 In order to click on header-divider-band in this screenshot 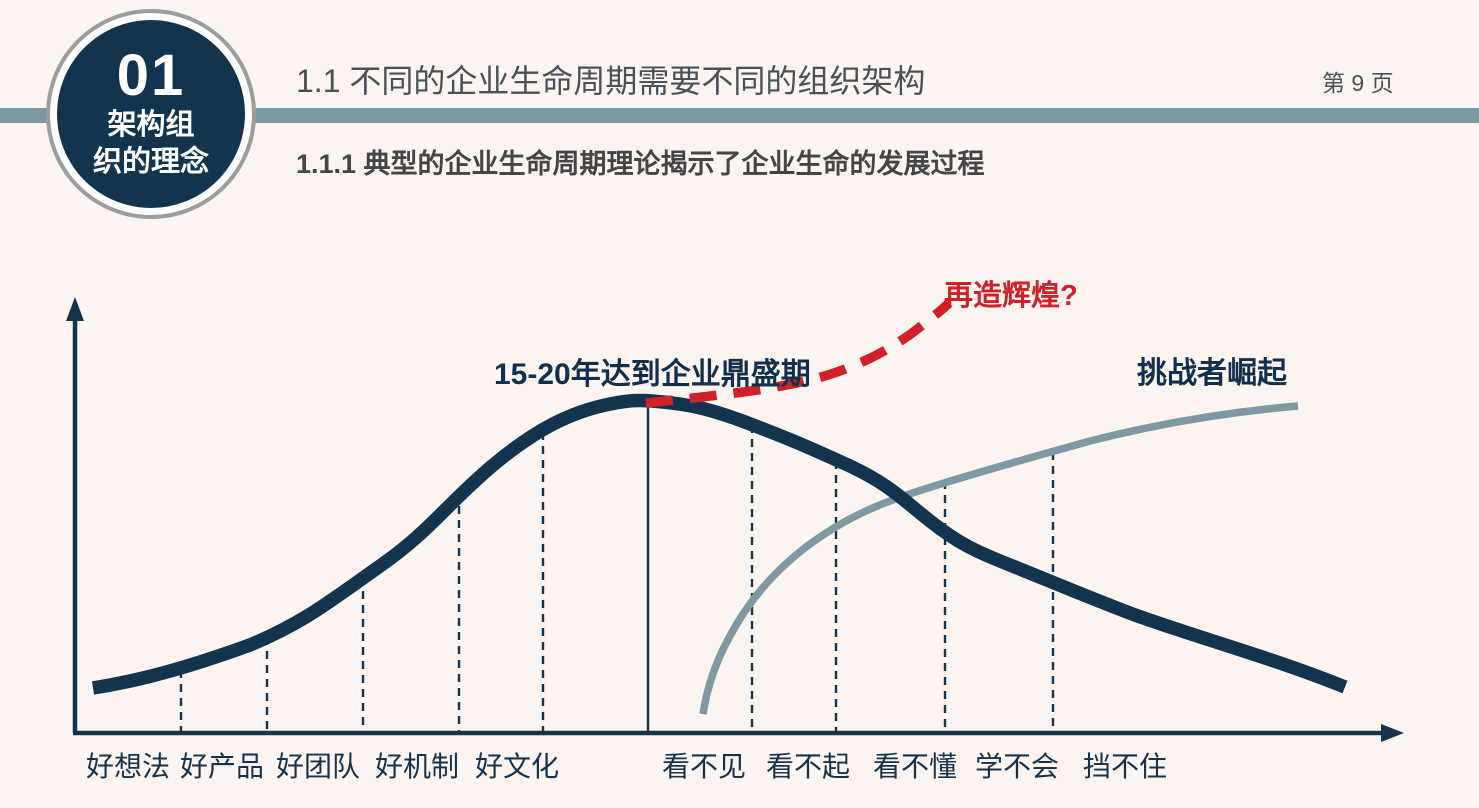, I will do `click(739, 115)`.